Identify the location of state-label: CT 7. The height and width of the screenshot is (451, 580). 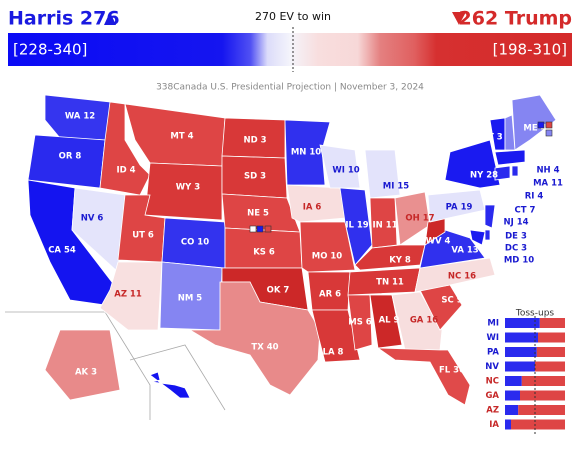
(525, 211).